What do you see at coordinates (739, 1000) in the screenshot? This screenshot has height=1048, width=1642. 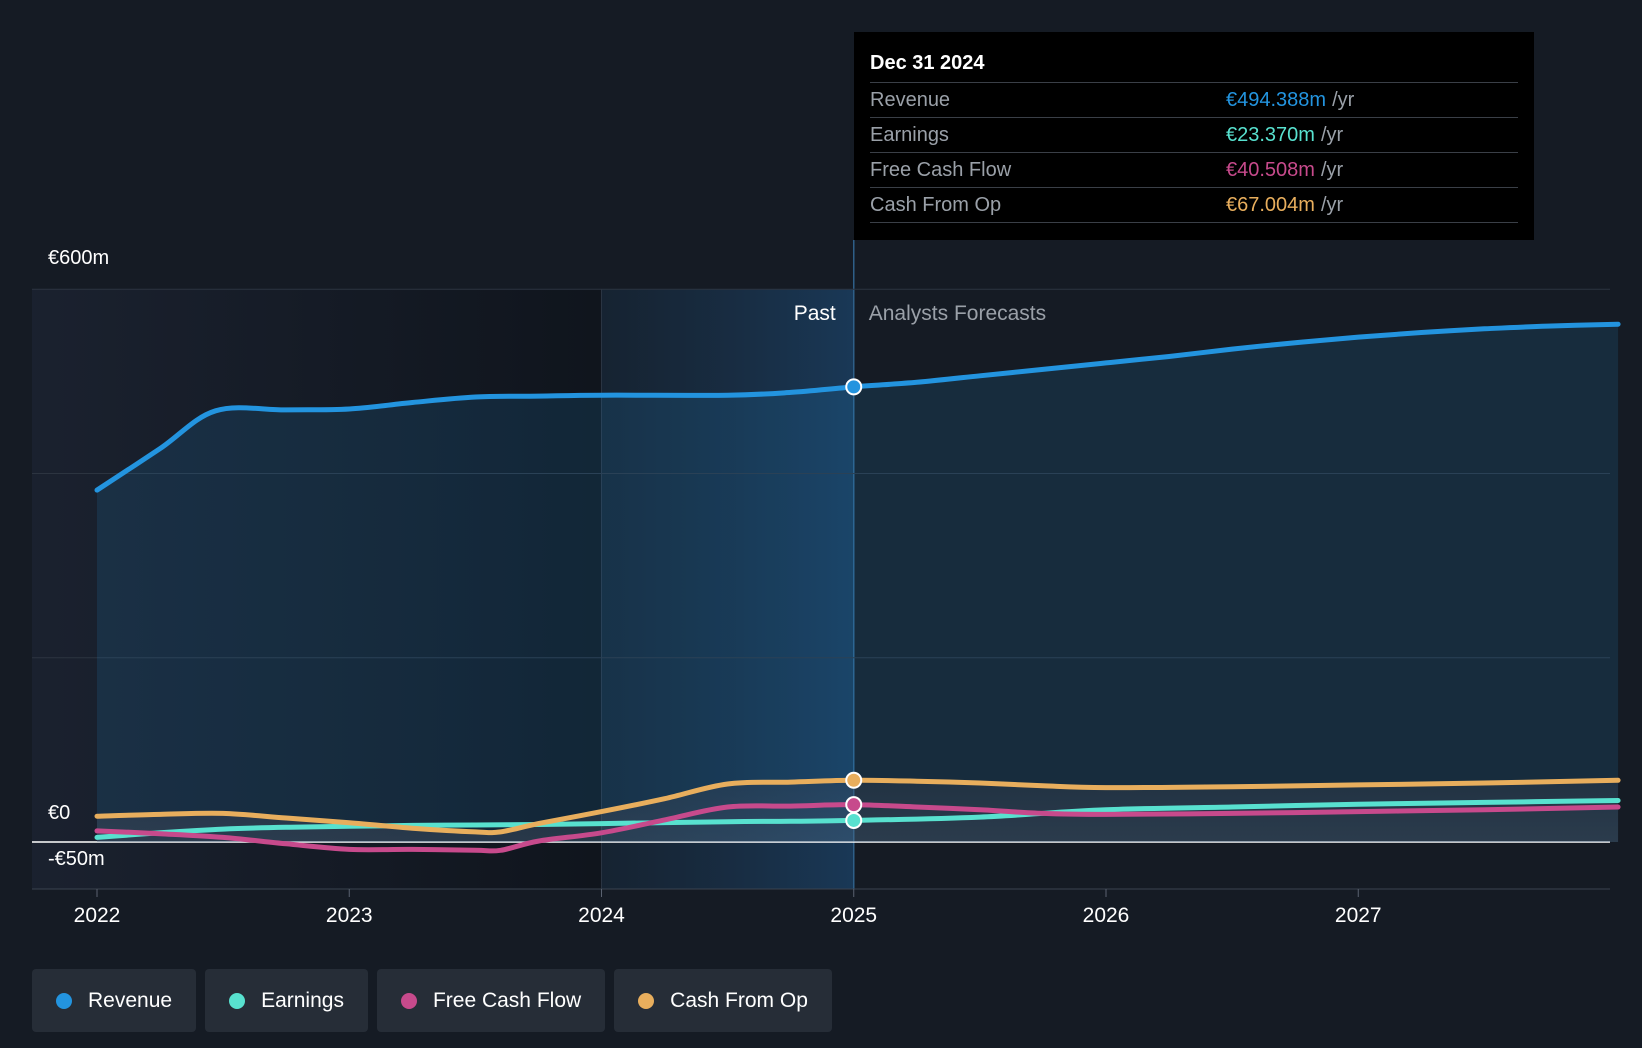 I see `legend-label: Cash From Op` at bounding box center [739, 1000].